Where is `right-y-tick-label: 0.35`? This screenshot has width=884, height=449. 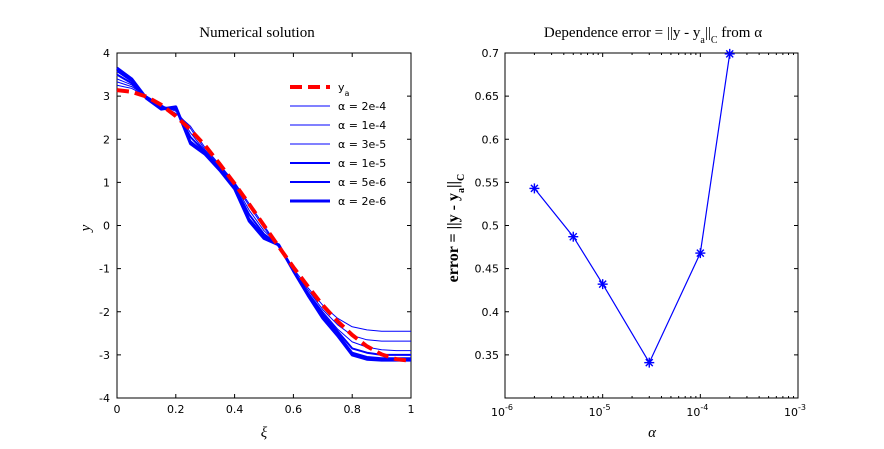 right-y-tick-label: 0.35 is located at coordinates (487, 355).